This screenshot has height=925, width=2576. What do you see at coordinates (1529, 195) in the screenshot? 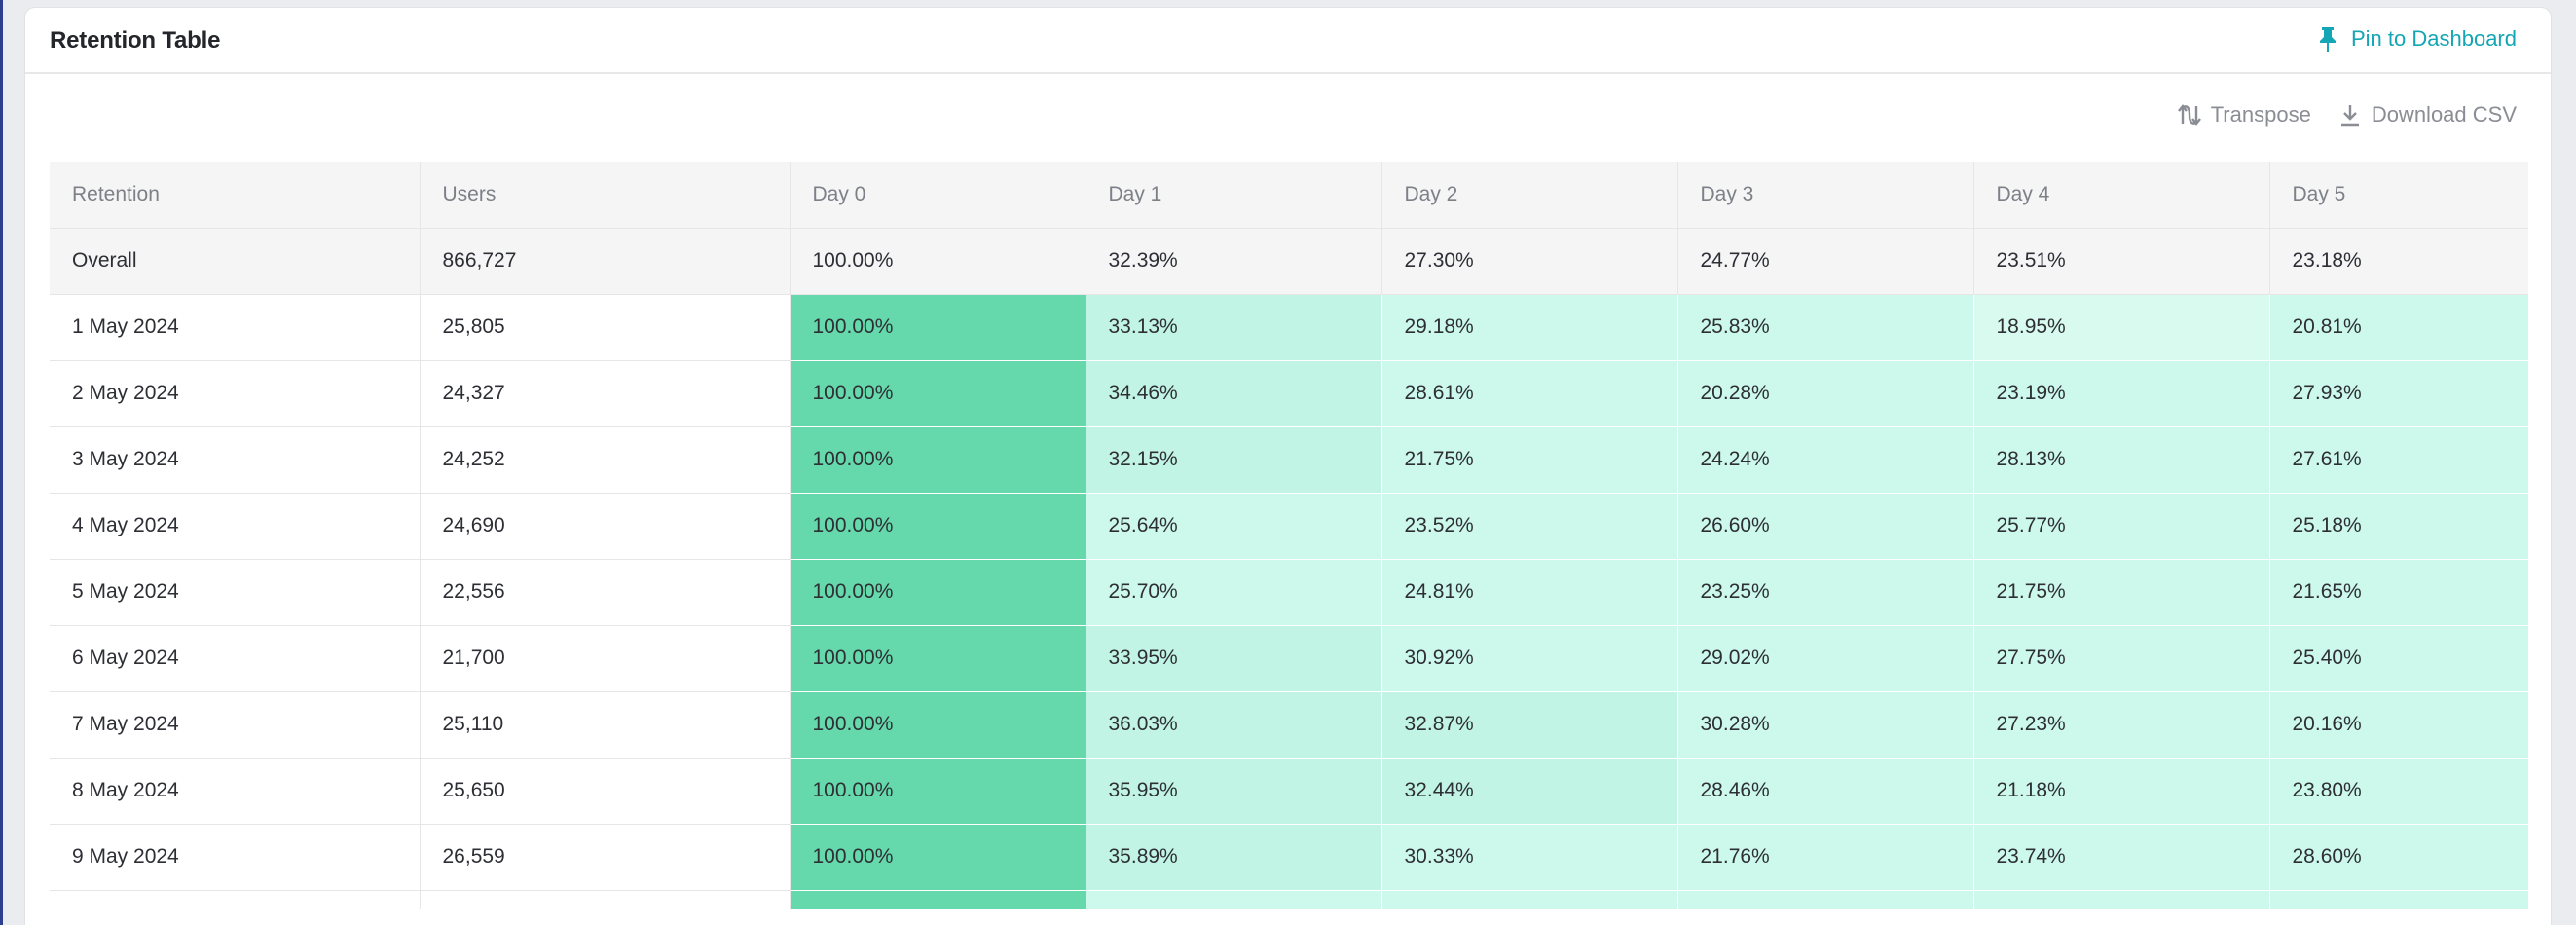
I see `column-header: Day 2` at bounding box center [1529, 195].